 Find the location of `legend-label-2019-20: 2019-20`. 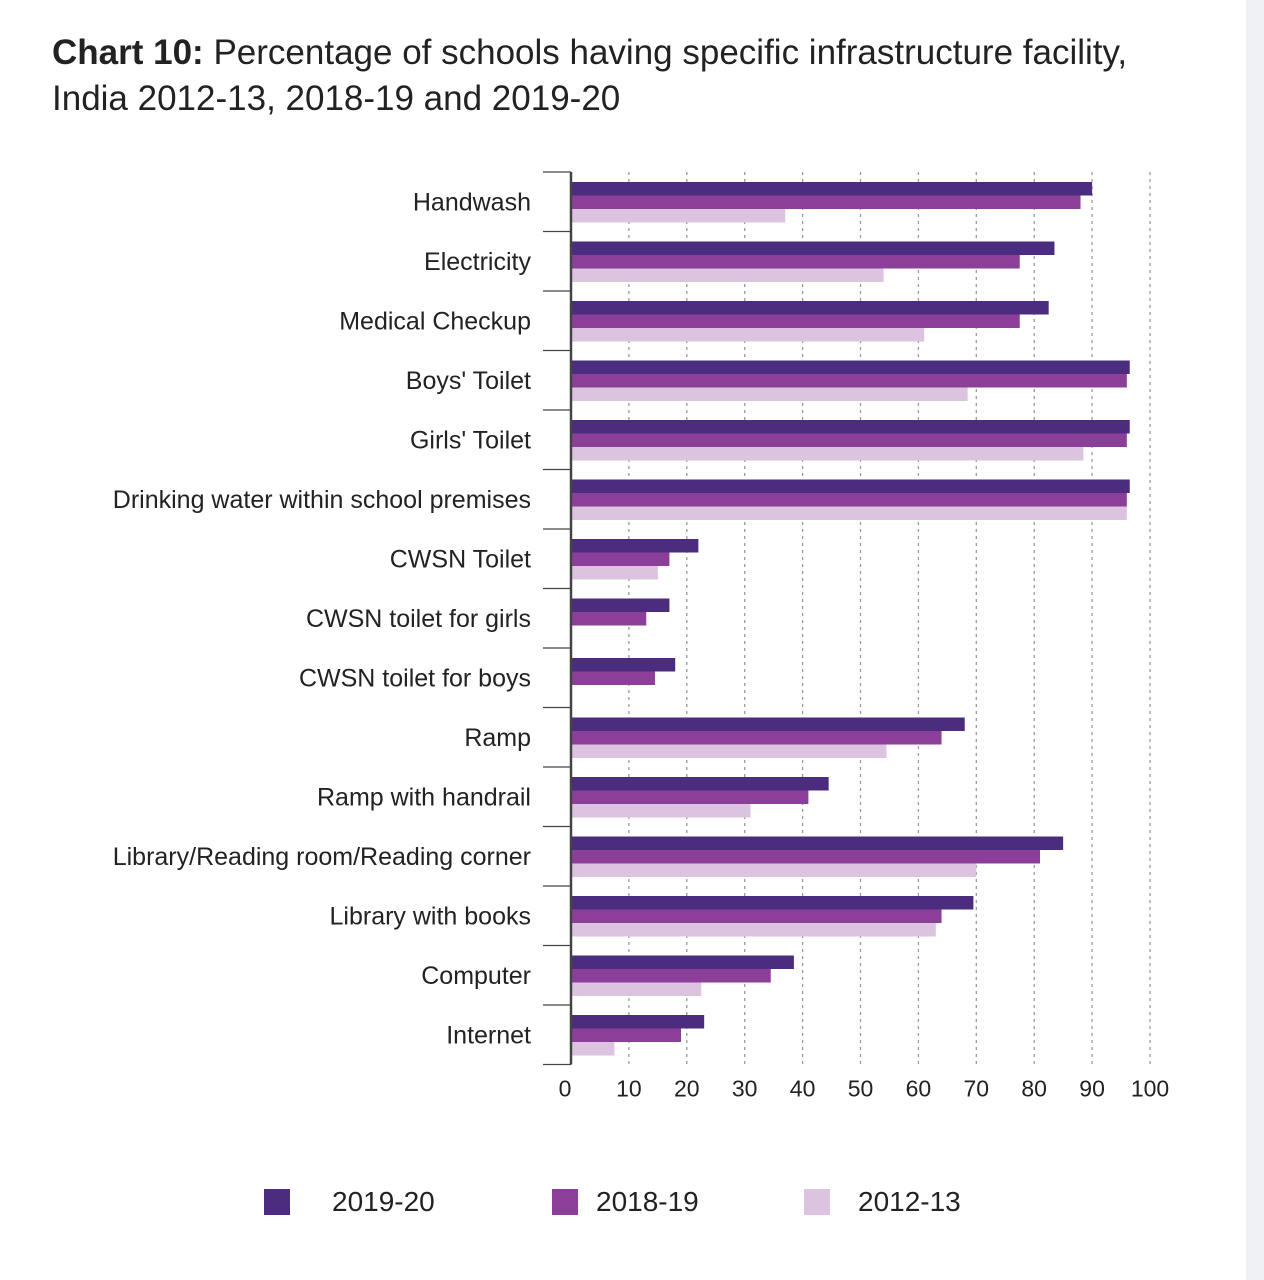

legend-label-2019-20: 2019-20 is located at coordinates (383, 1201).